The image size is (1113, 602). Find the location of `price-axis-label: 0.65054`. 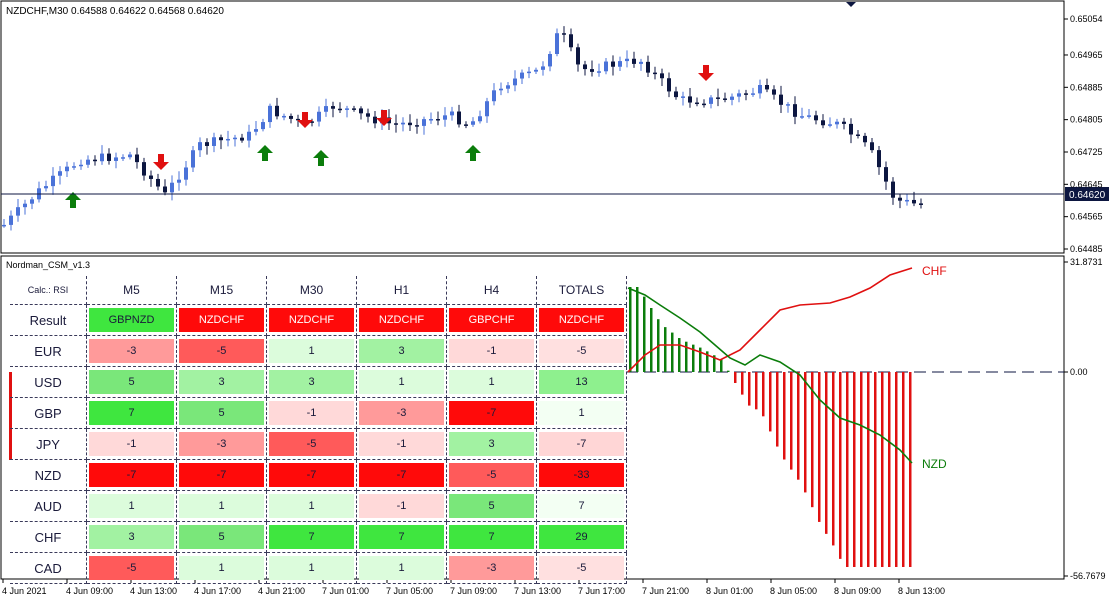

price-axis-label: 0.65054 is located at coordinates (1086, 19).